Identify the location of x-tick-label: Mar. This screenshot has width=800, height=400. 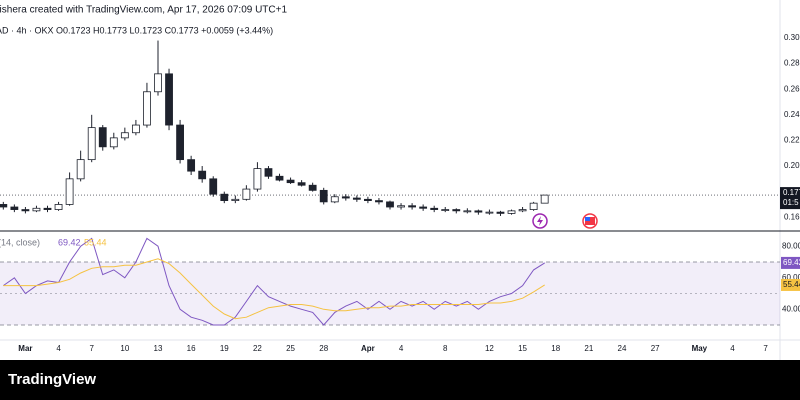
(25, 348).